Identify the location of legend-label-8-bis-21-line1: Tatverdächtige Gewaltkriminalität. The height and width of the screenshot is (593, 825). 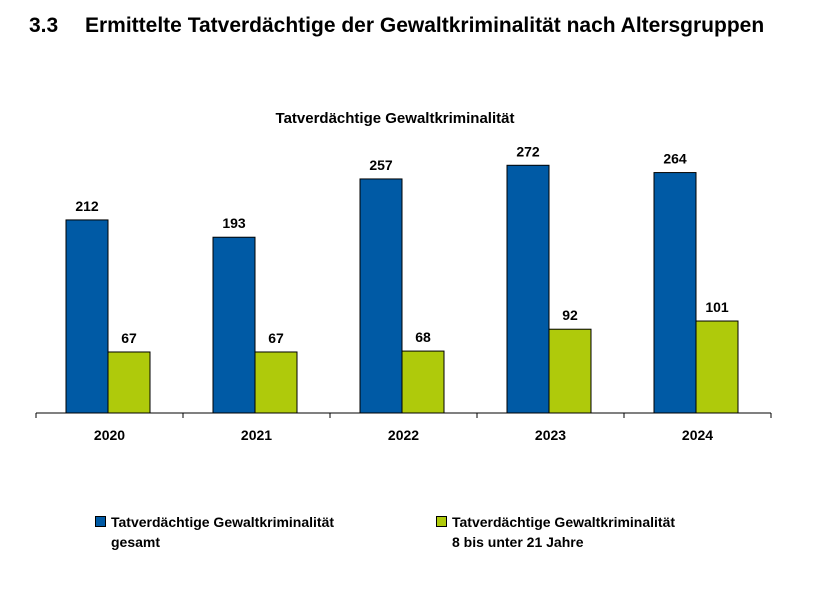
(564, 522).